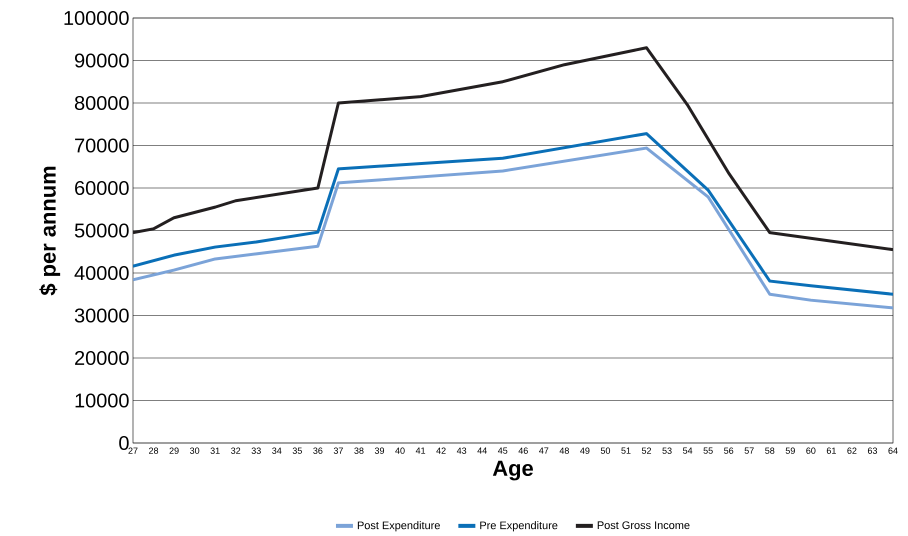 This screenshot has height=536, width=908. Describe the element at coordinates (564, 451) in the screenshot. I see `x-tick-label: 48` at that location.